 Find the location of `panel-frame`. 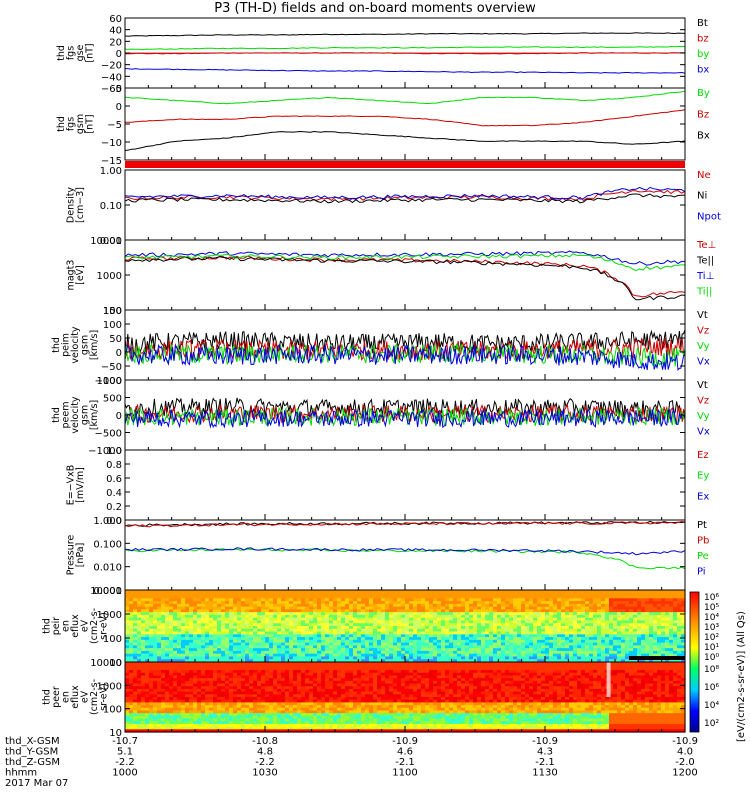

panel-frame is located at coordinates (405, 124).